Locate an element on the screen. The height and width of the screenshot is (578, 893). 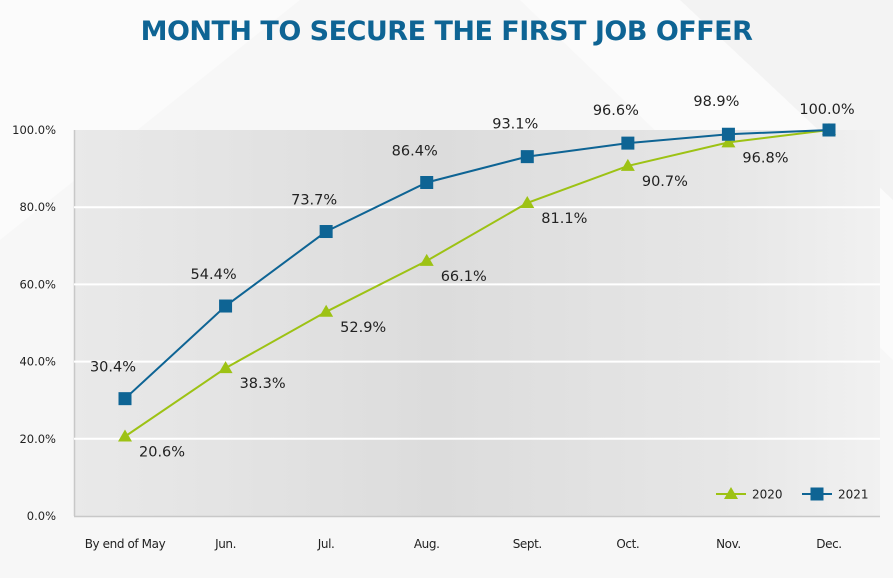
chart-title: MONTH TO SECURE THE FIRST JOB OFFER is located at coordinates (446, 31).